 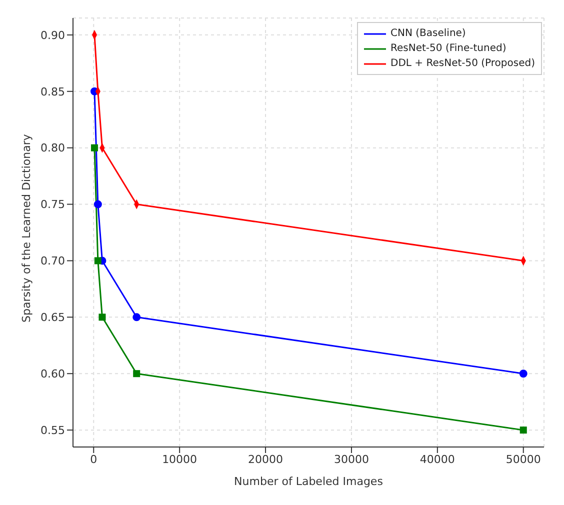 I want to click on legend-label: ResNet-50 (Fine-tuned), so click(x=448, y=49).